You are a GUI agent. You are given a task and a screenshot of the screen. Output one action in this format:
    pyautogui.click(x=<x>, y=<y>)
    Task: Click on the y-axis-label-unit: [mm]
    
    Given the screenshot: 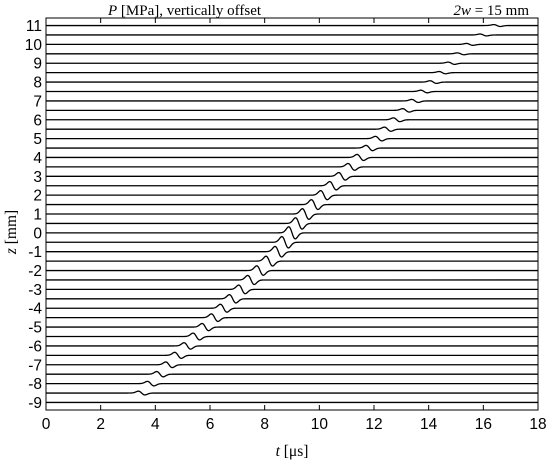 What is the action you would take?
    pyautogui.click(x=11, y=229)
    